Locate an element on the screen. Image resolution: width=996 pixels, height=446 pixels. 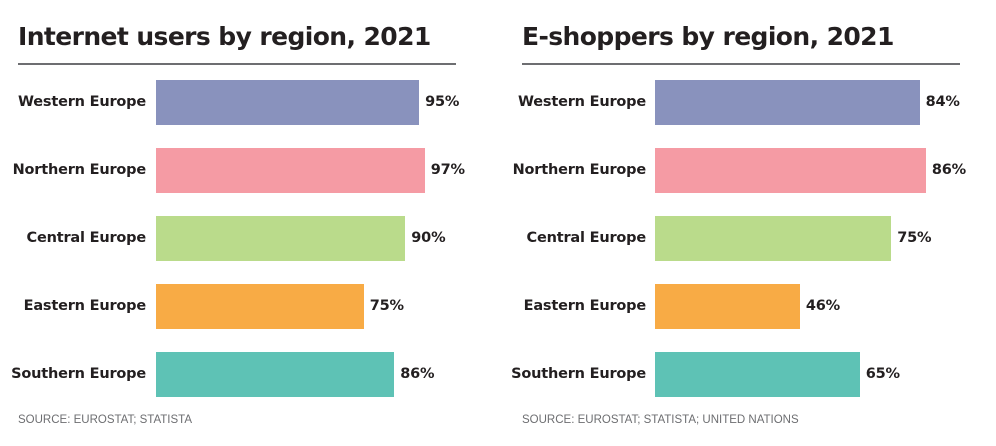
value-label: 90% is located at coordinates (428, 238).